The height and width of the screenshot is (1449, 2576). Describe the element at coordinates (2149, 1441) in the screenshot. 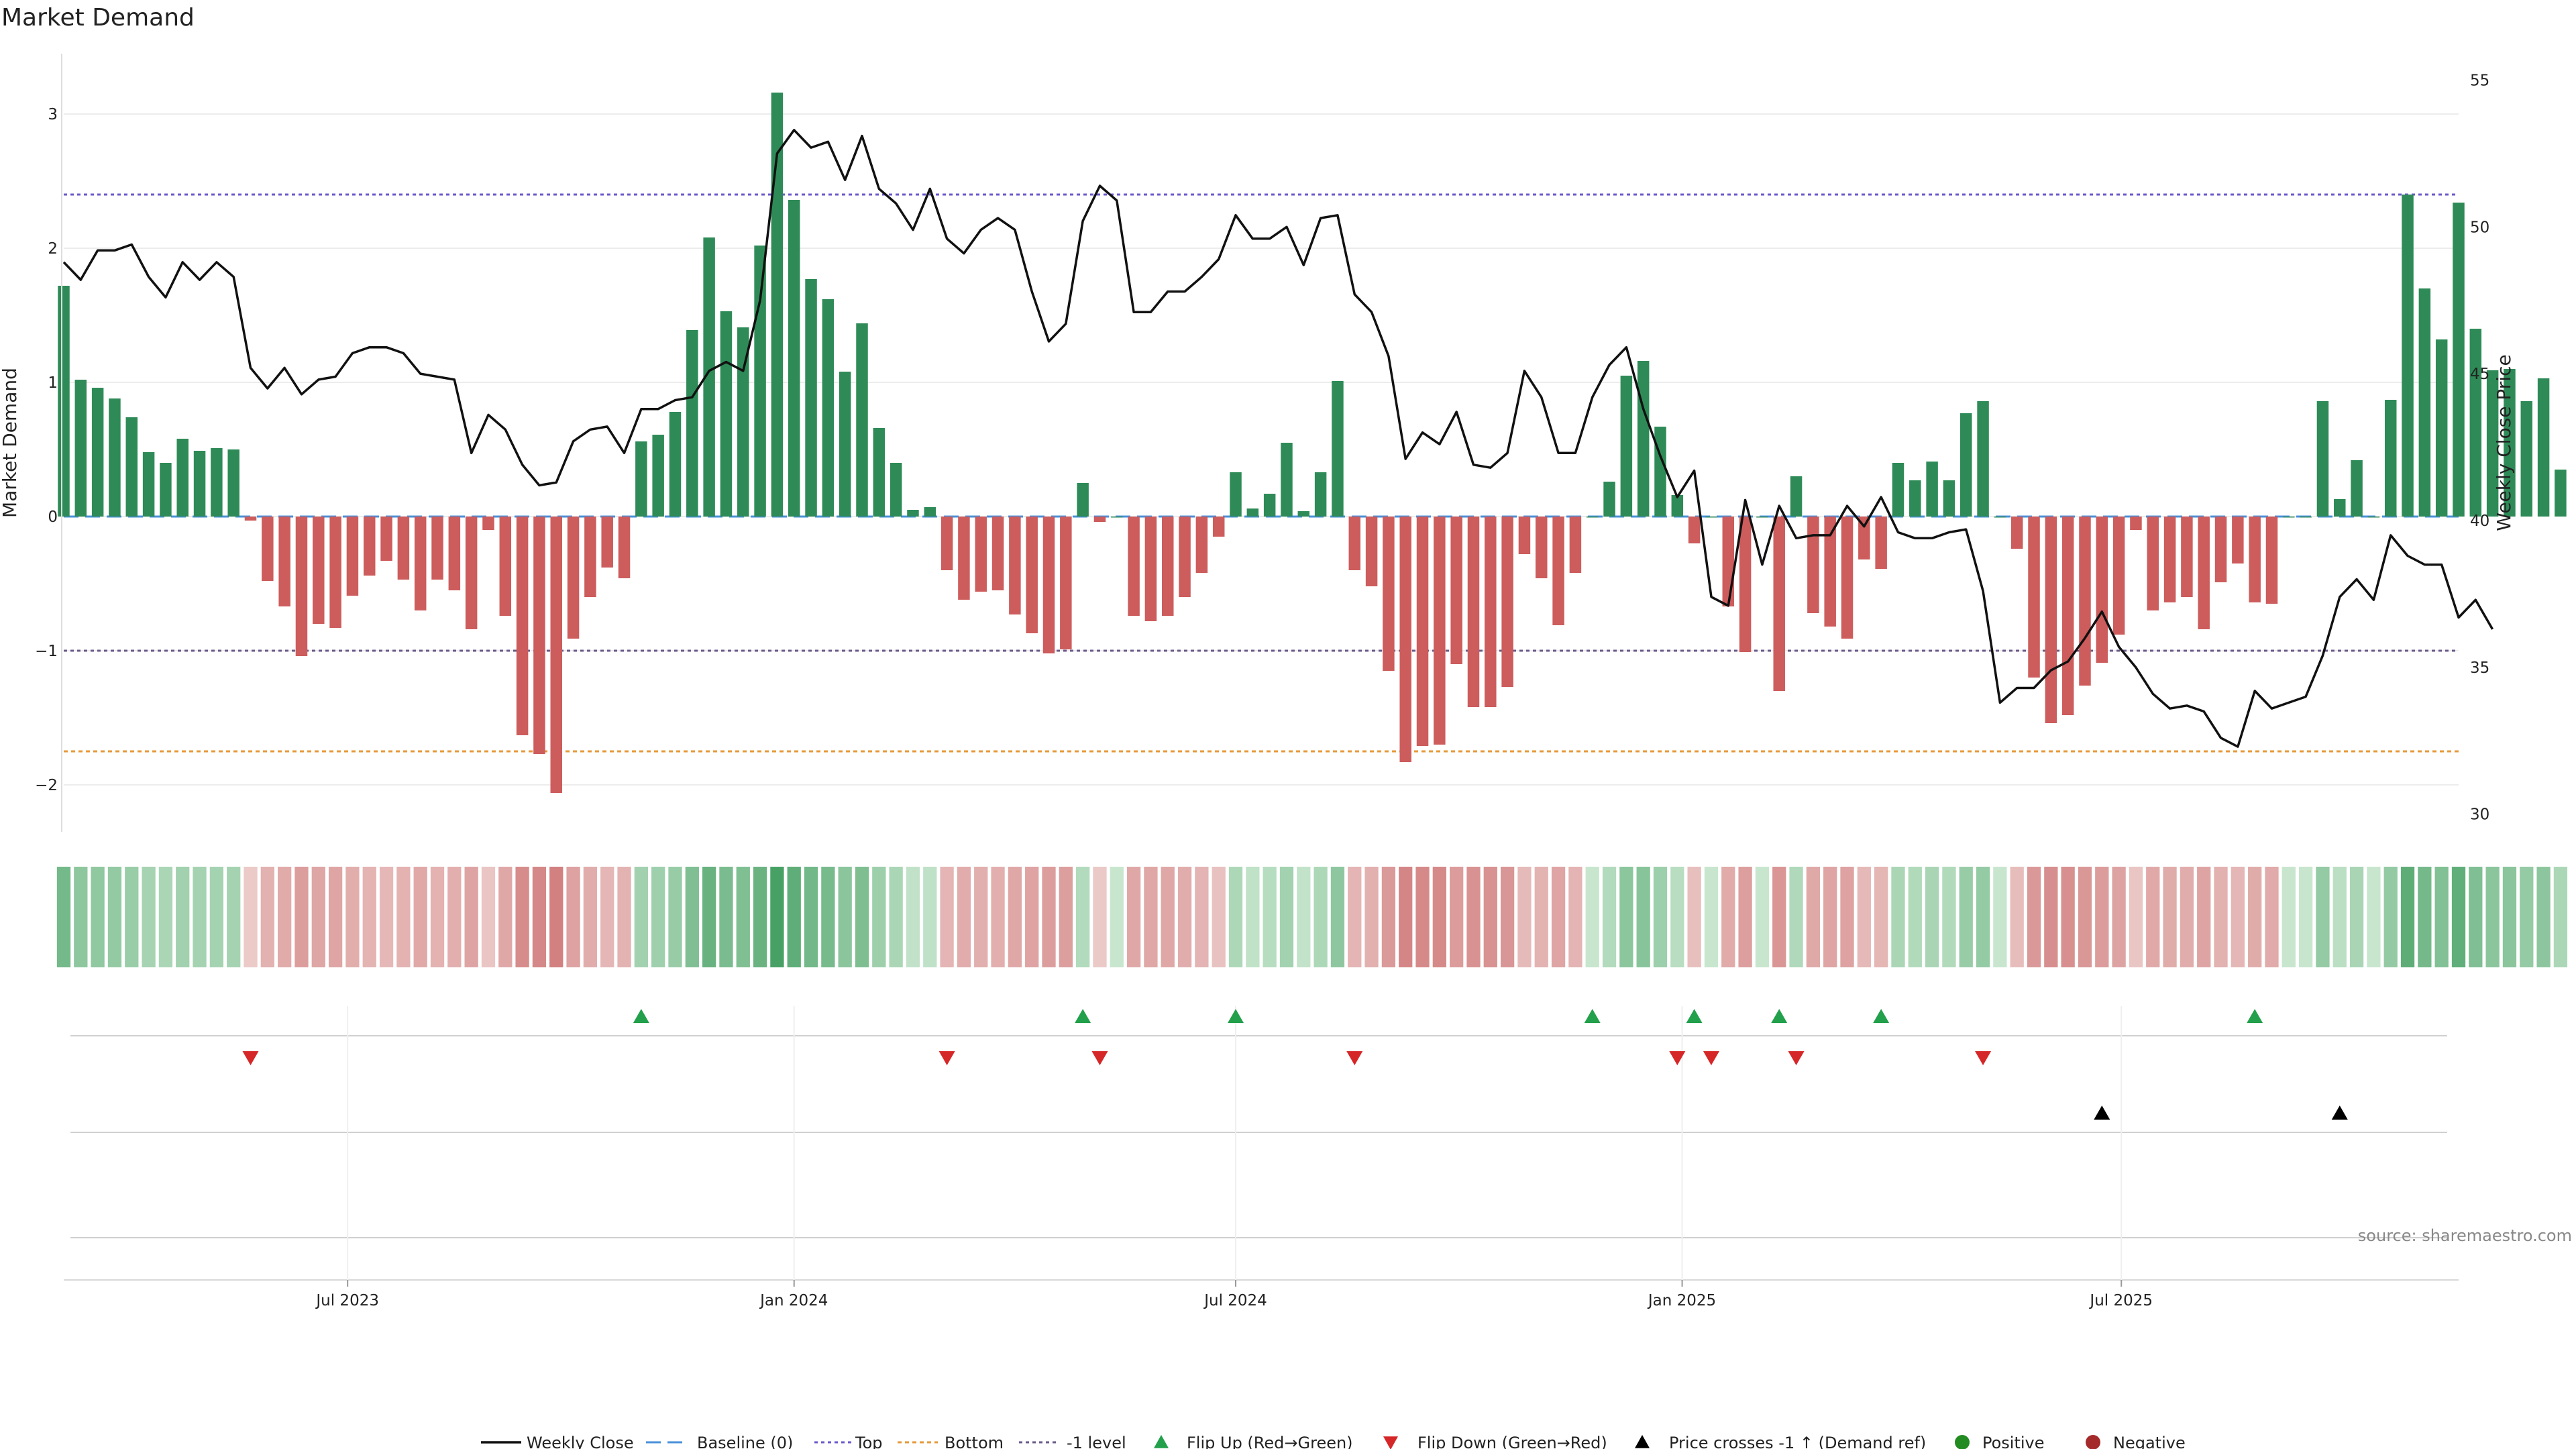

I see `legend-label: Negative` at that location.